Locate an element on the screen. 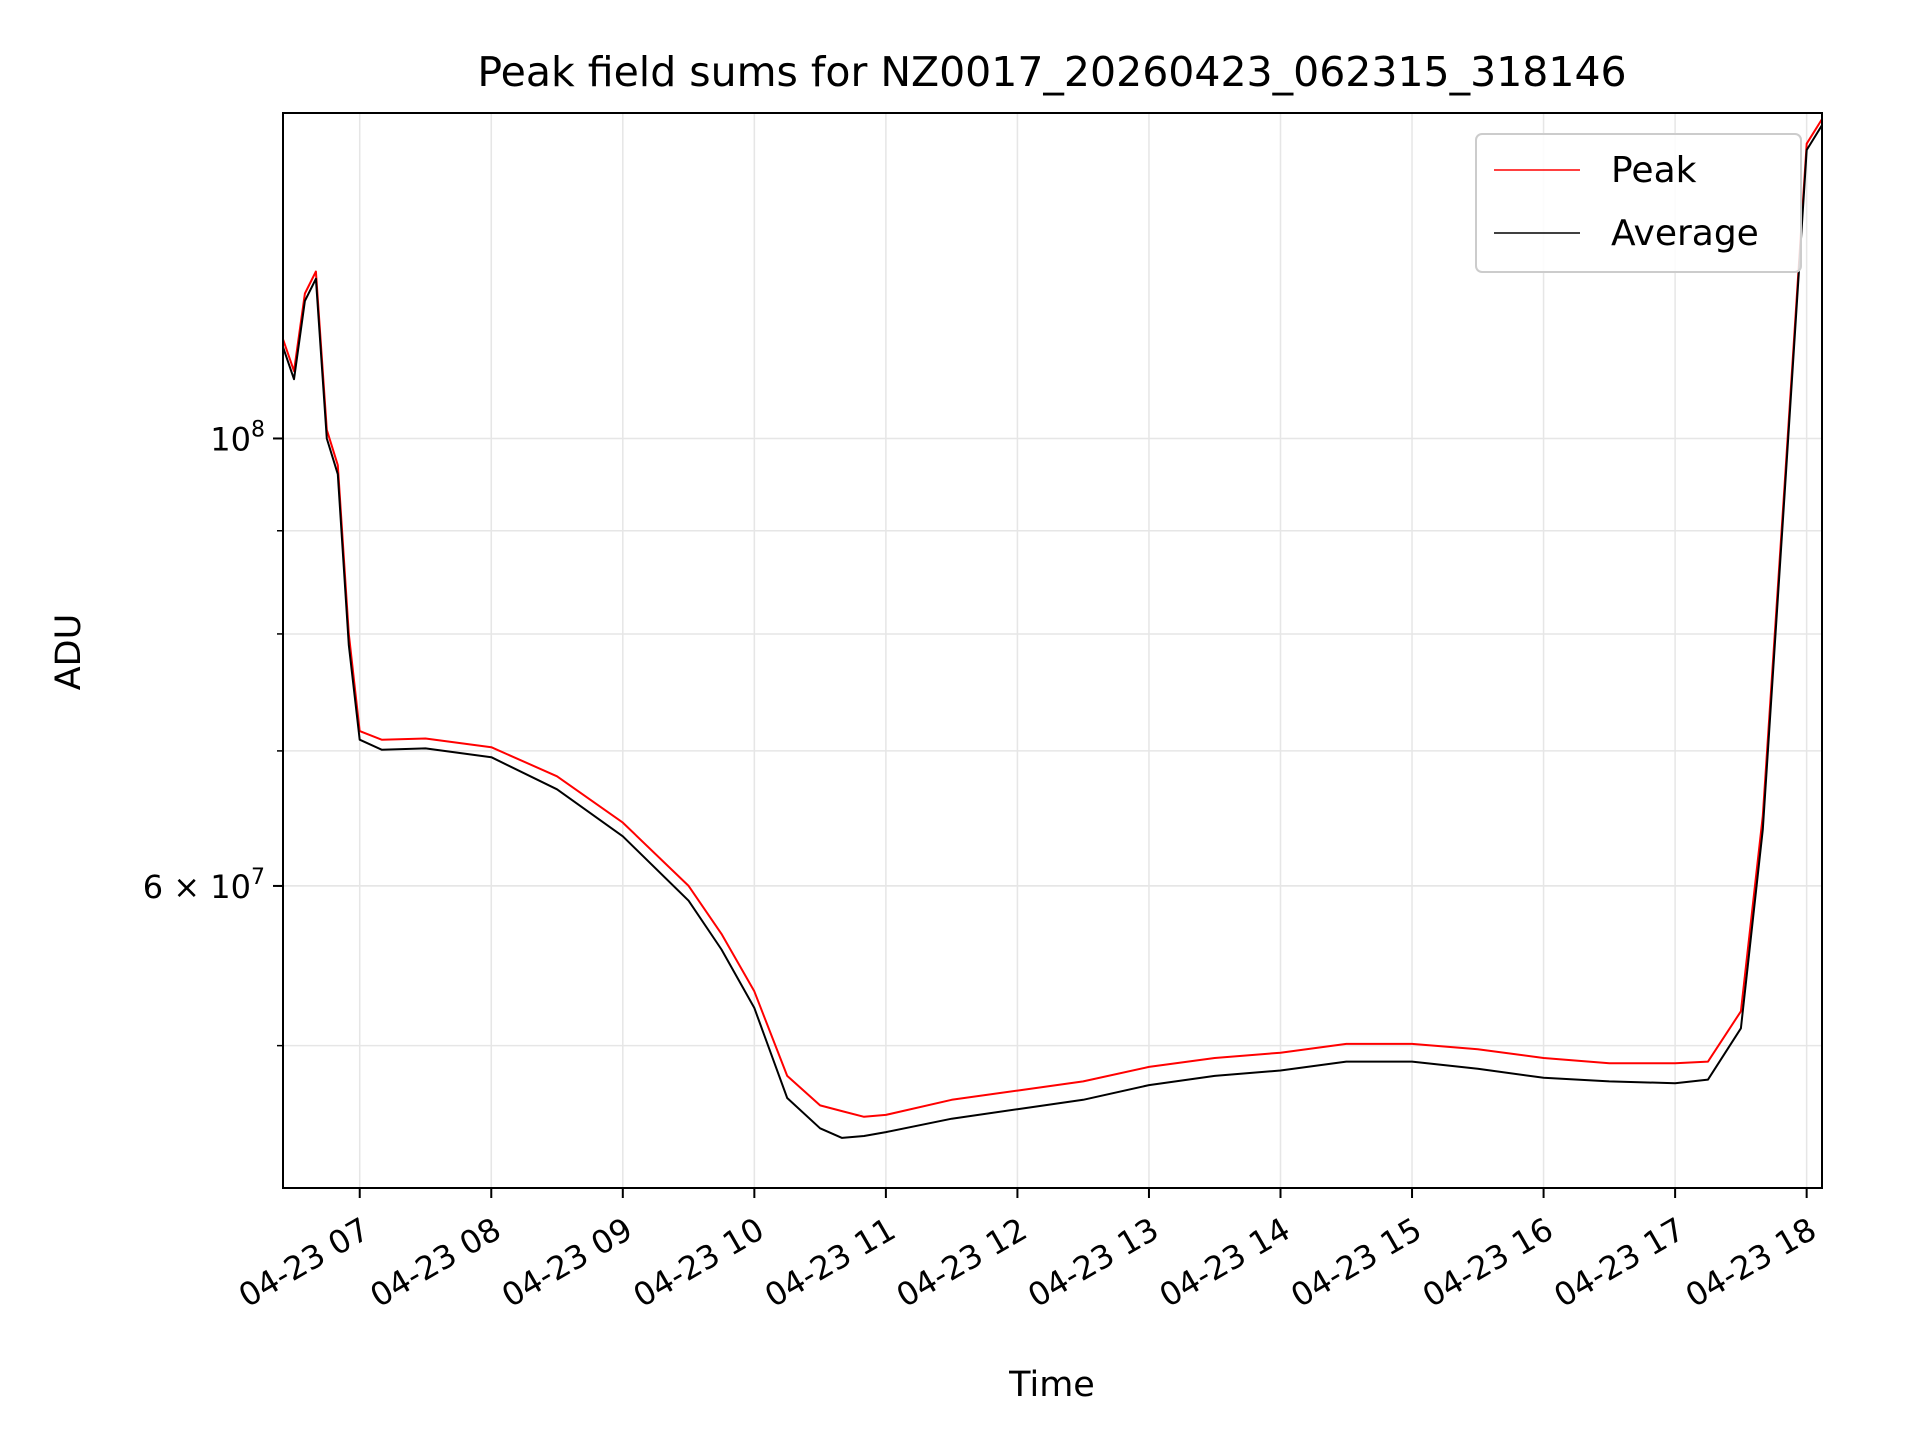 This screenshot has width=1920, height=1445. legend-label-average: Average is located at coordinates (1685, 233).